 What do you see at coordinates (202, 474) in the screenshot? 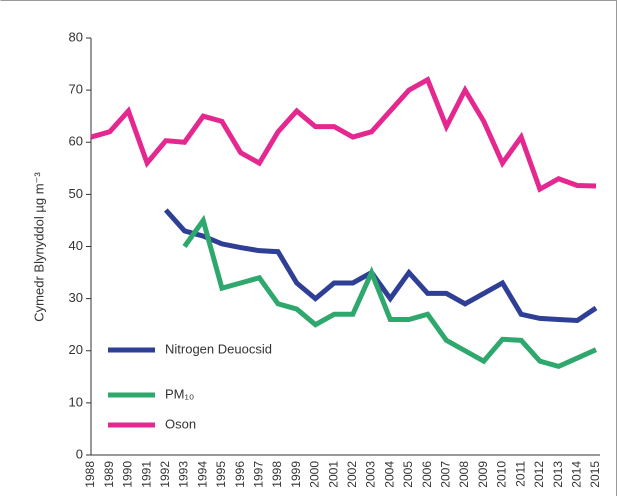
I see `x-tick-label: 1994` at bounding box center [202, 474].